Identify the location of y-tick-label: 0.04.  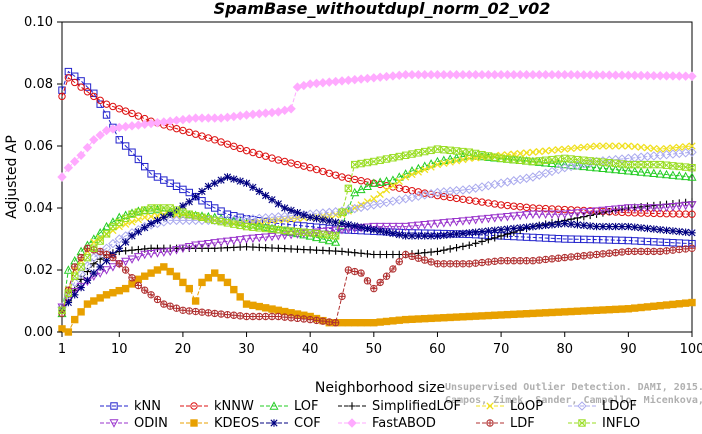
(38, 208).